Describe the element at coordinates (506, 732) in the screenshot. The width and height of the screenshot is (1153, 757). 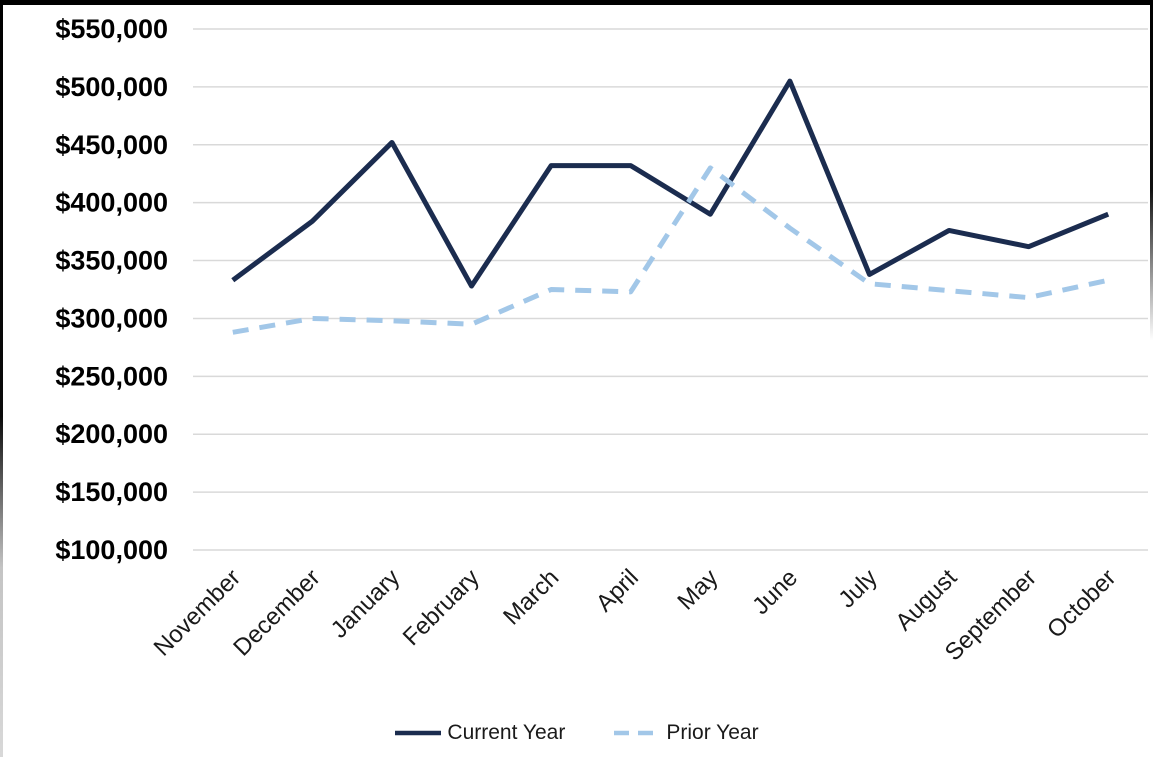
I see `legend-label-current-year: Current Year` at that location.